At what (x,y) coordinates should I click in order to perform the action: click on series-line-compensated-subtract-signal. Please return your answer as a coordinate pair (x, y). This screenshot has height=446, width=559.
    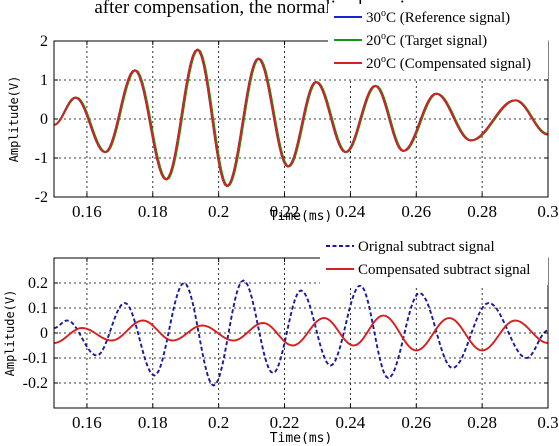
    Looking at the image, I should click on (301, 333).